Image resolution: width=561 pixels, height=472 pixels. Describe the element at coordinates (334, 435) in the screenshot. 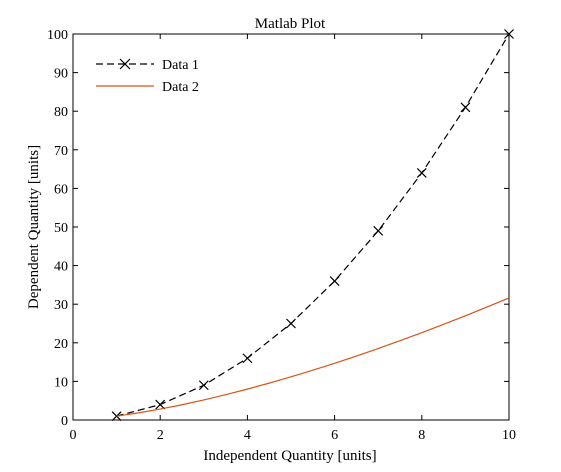

I see `x-tick-label: 6` at that location.